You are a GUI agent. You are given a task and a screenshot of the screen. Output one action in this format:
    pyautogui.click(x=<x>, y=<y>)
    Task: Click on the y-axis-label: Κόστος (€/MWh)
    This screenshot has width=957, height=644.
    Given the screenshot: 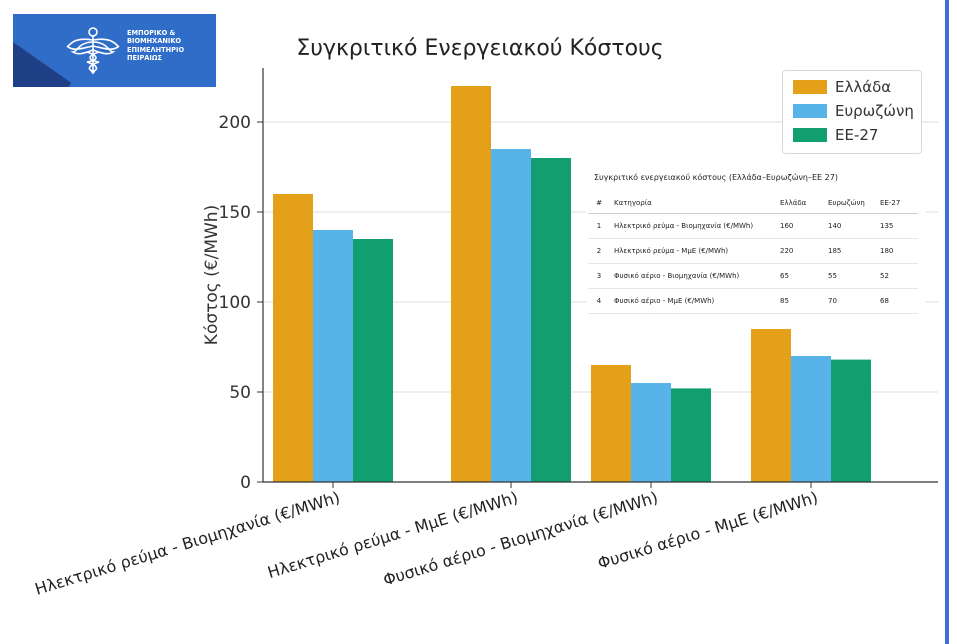 What is the action you would take?
    pyautogui.click(x=212, y=275)
    